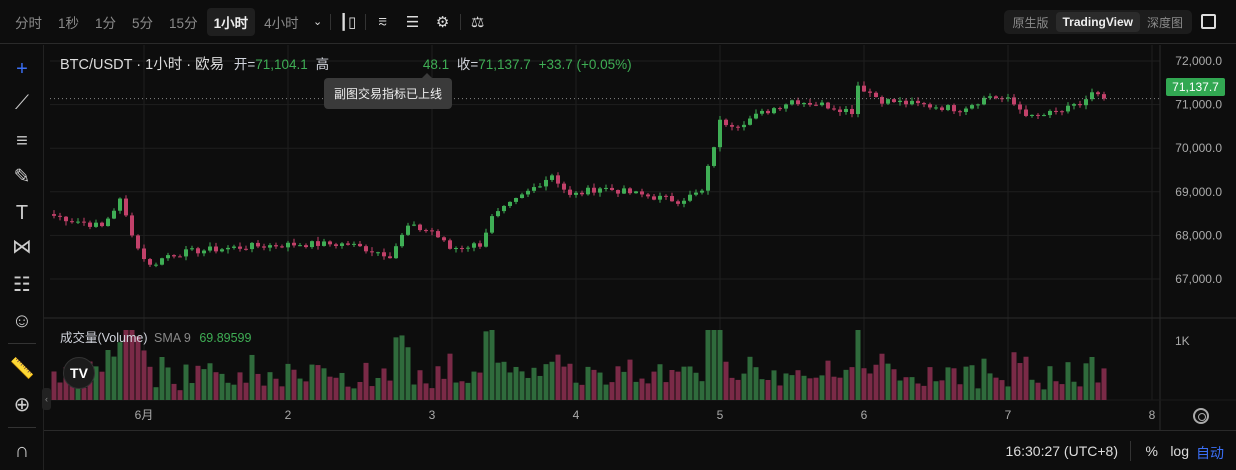  Describe the element at coordinates (22, 69) in the screenshot. I see `crosshair-icon: +` at that location.